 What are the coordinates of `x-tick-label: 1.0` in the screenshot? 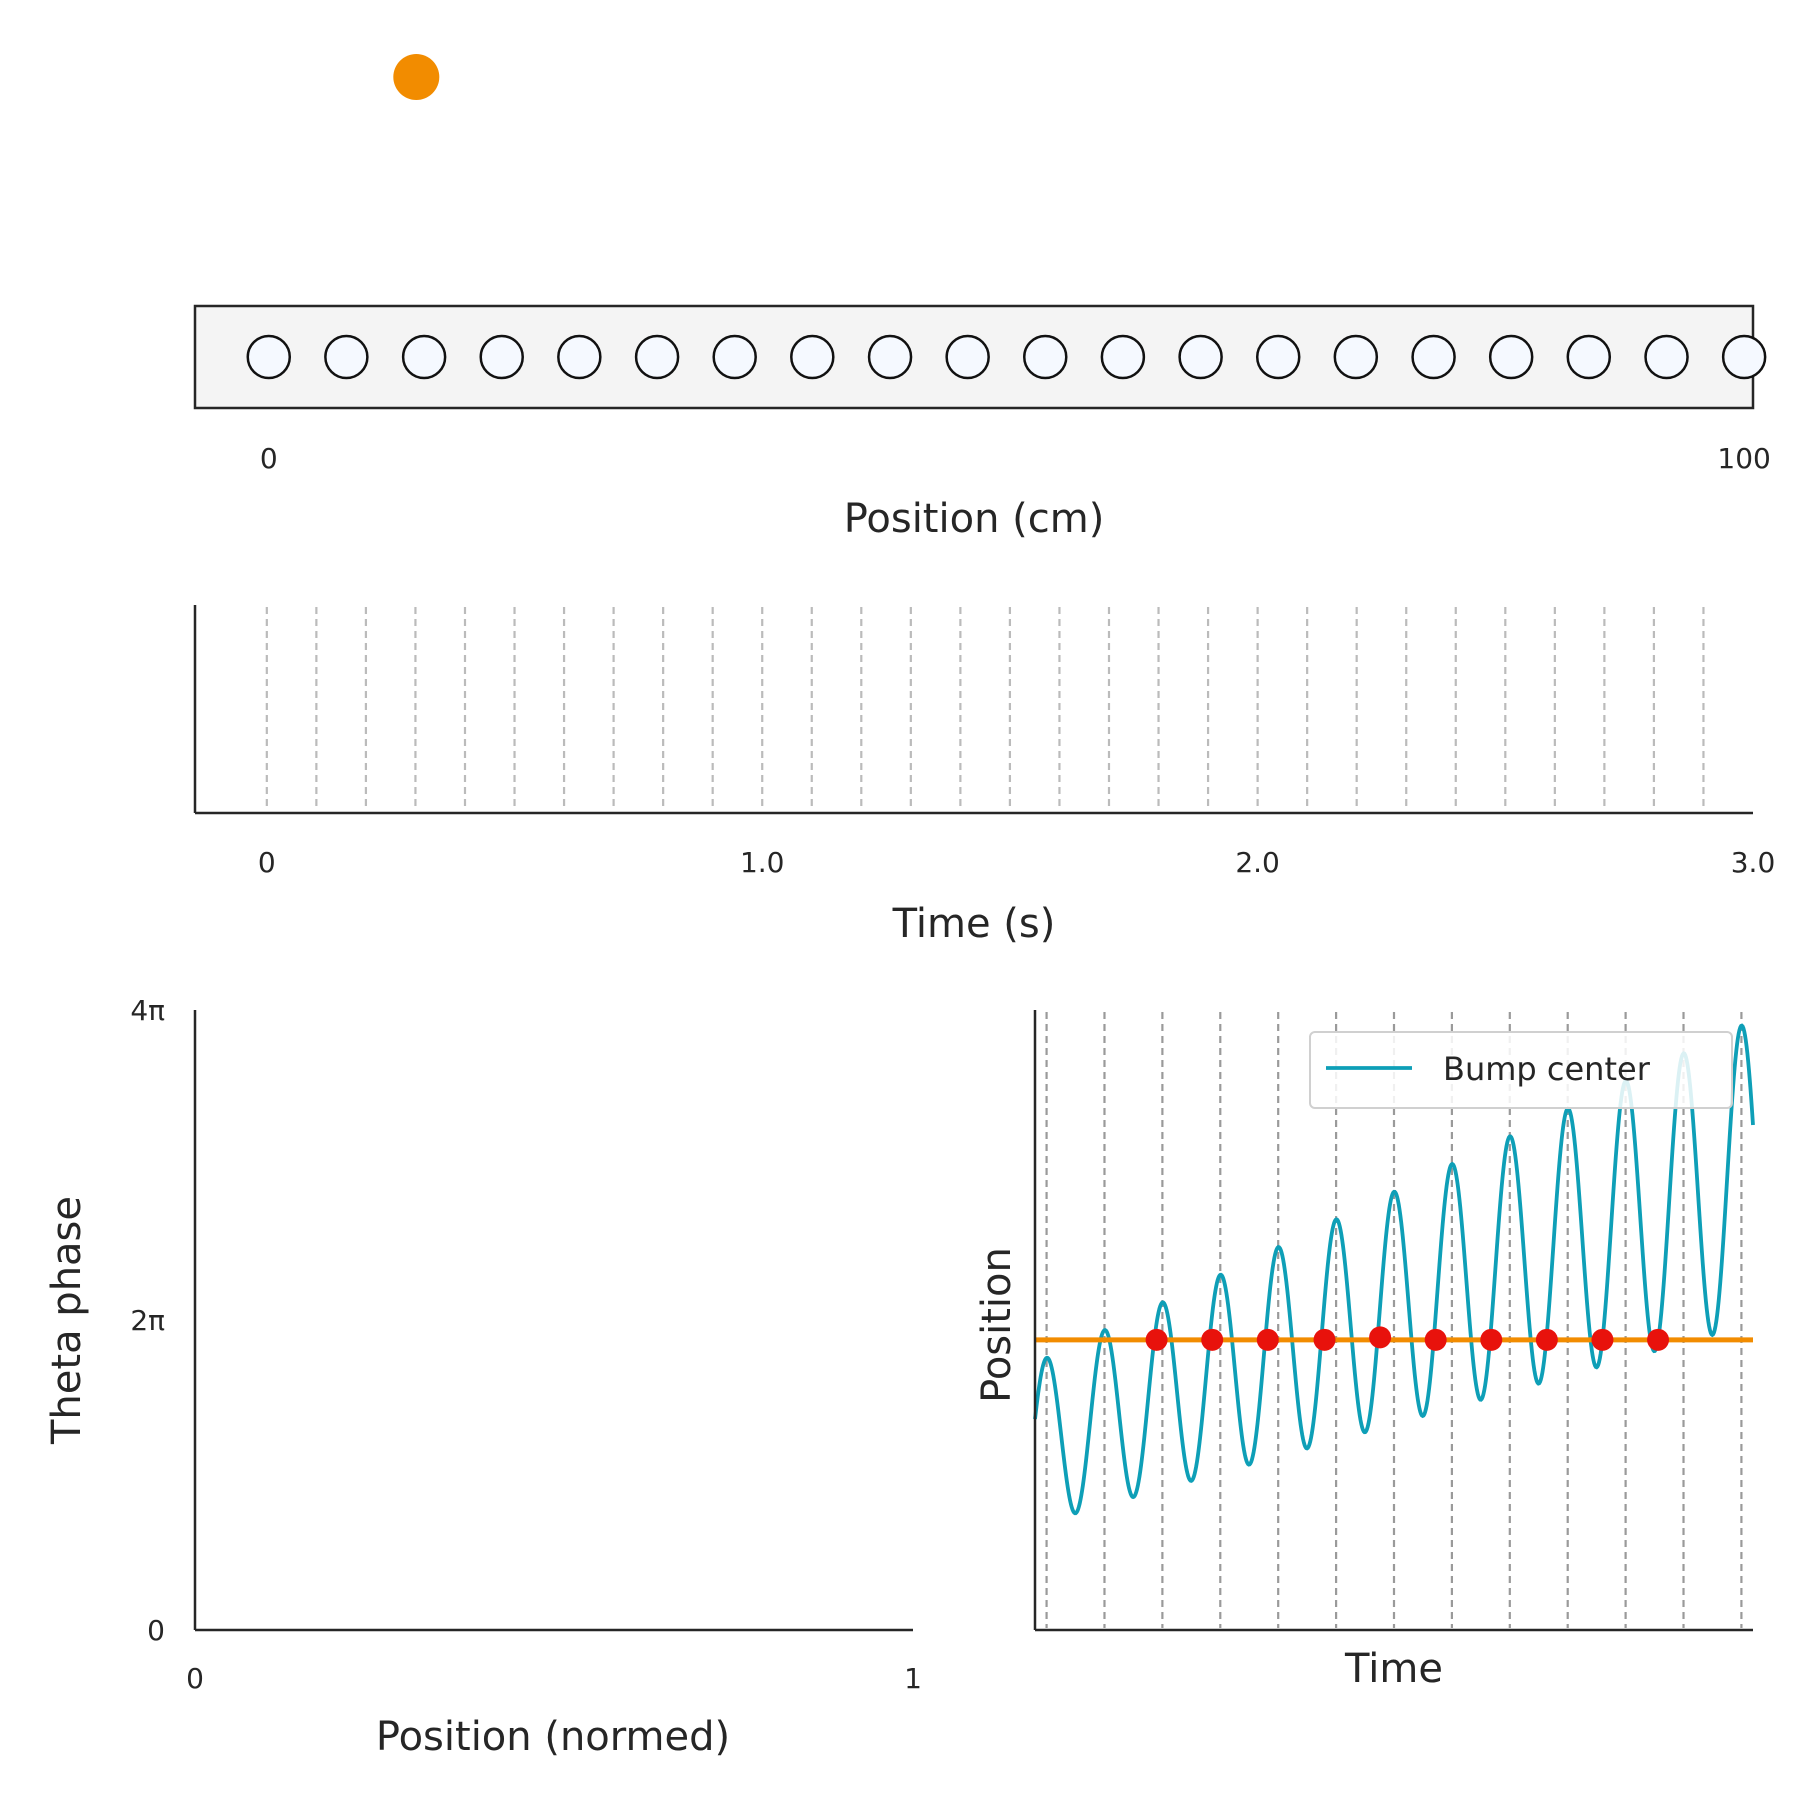 It's located at (762, 862).